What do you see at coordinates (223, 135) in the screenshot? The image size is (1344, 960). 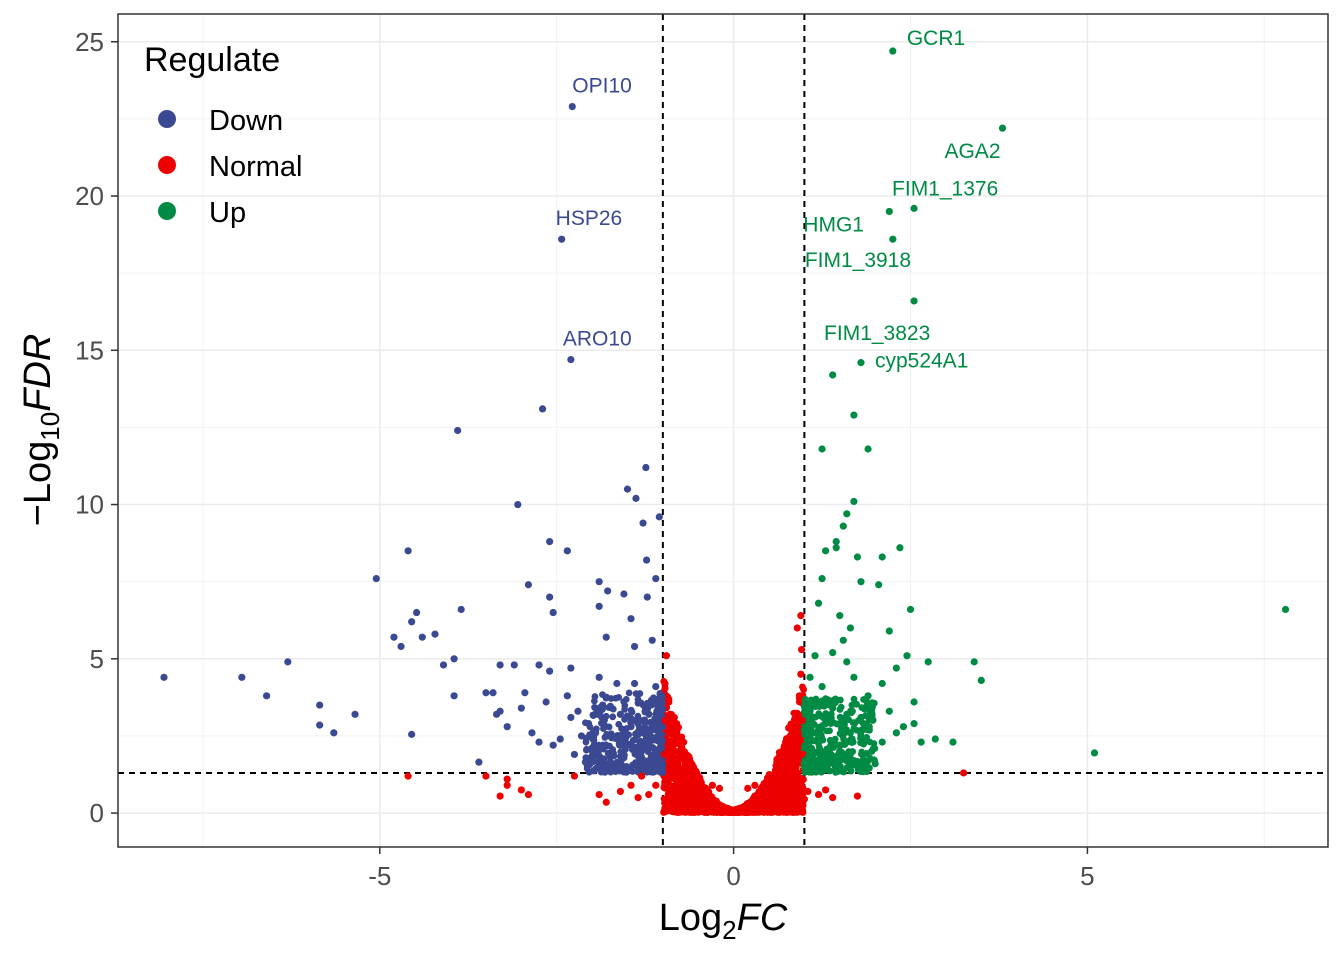 I see `legend: Regulate Down Normal Up` at bounding box center [223, 135].